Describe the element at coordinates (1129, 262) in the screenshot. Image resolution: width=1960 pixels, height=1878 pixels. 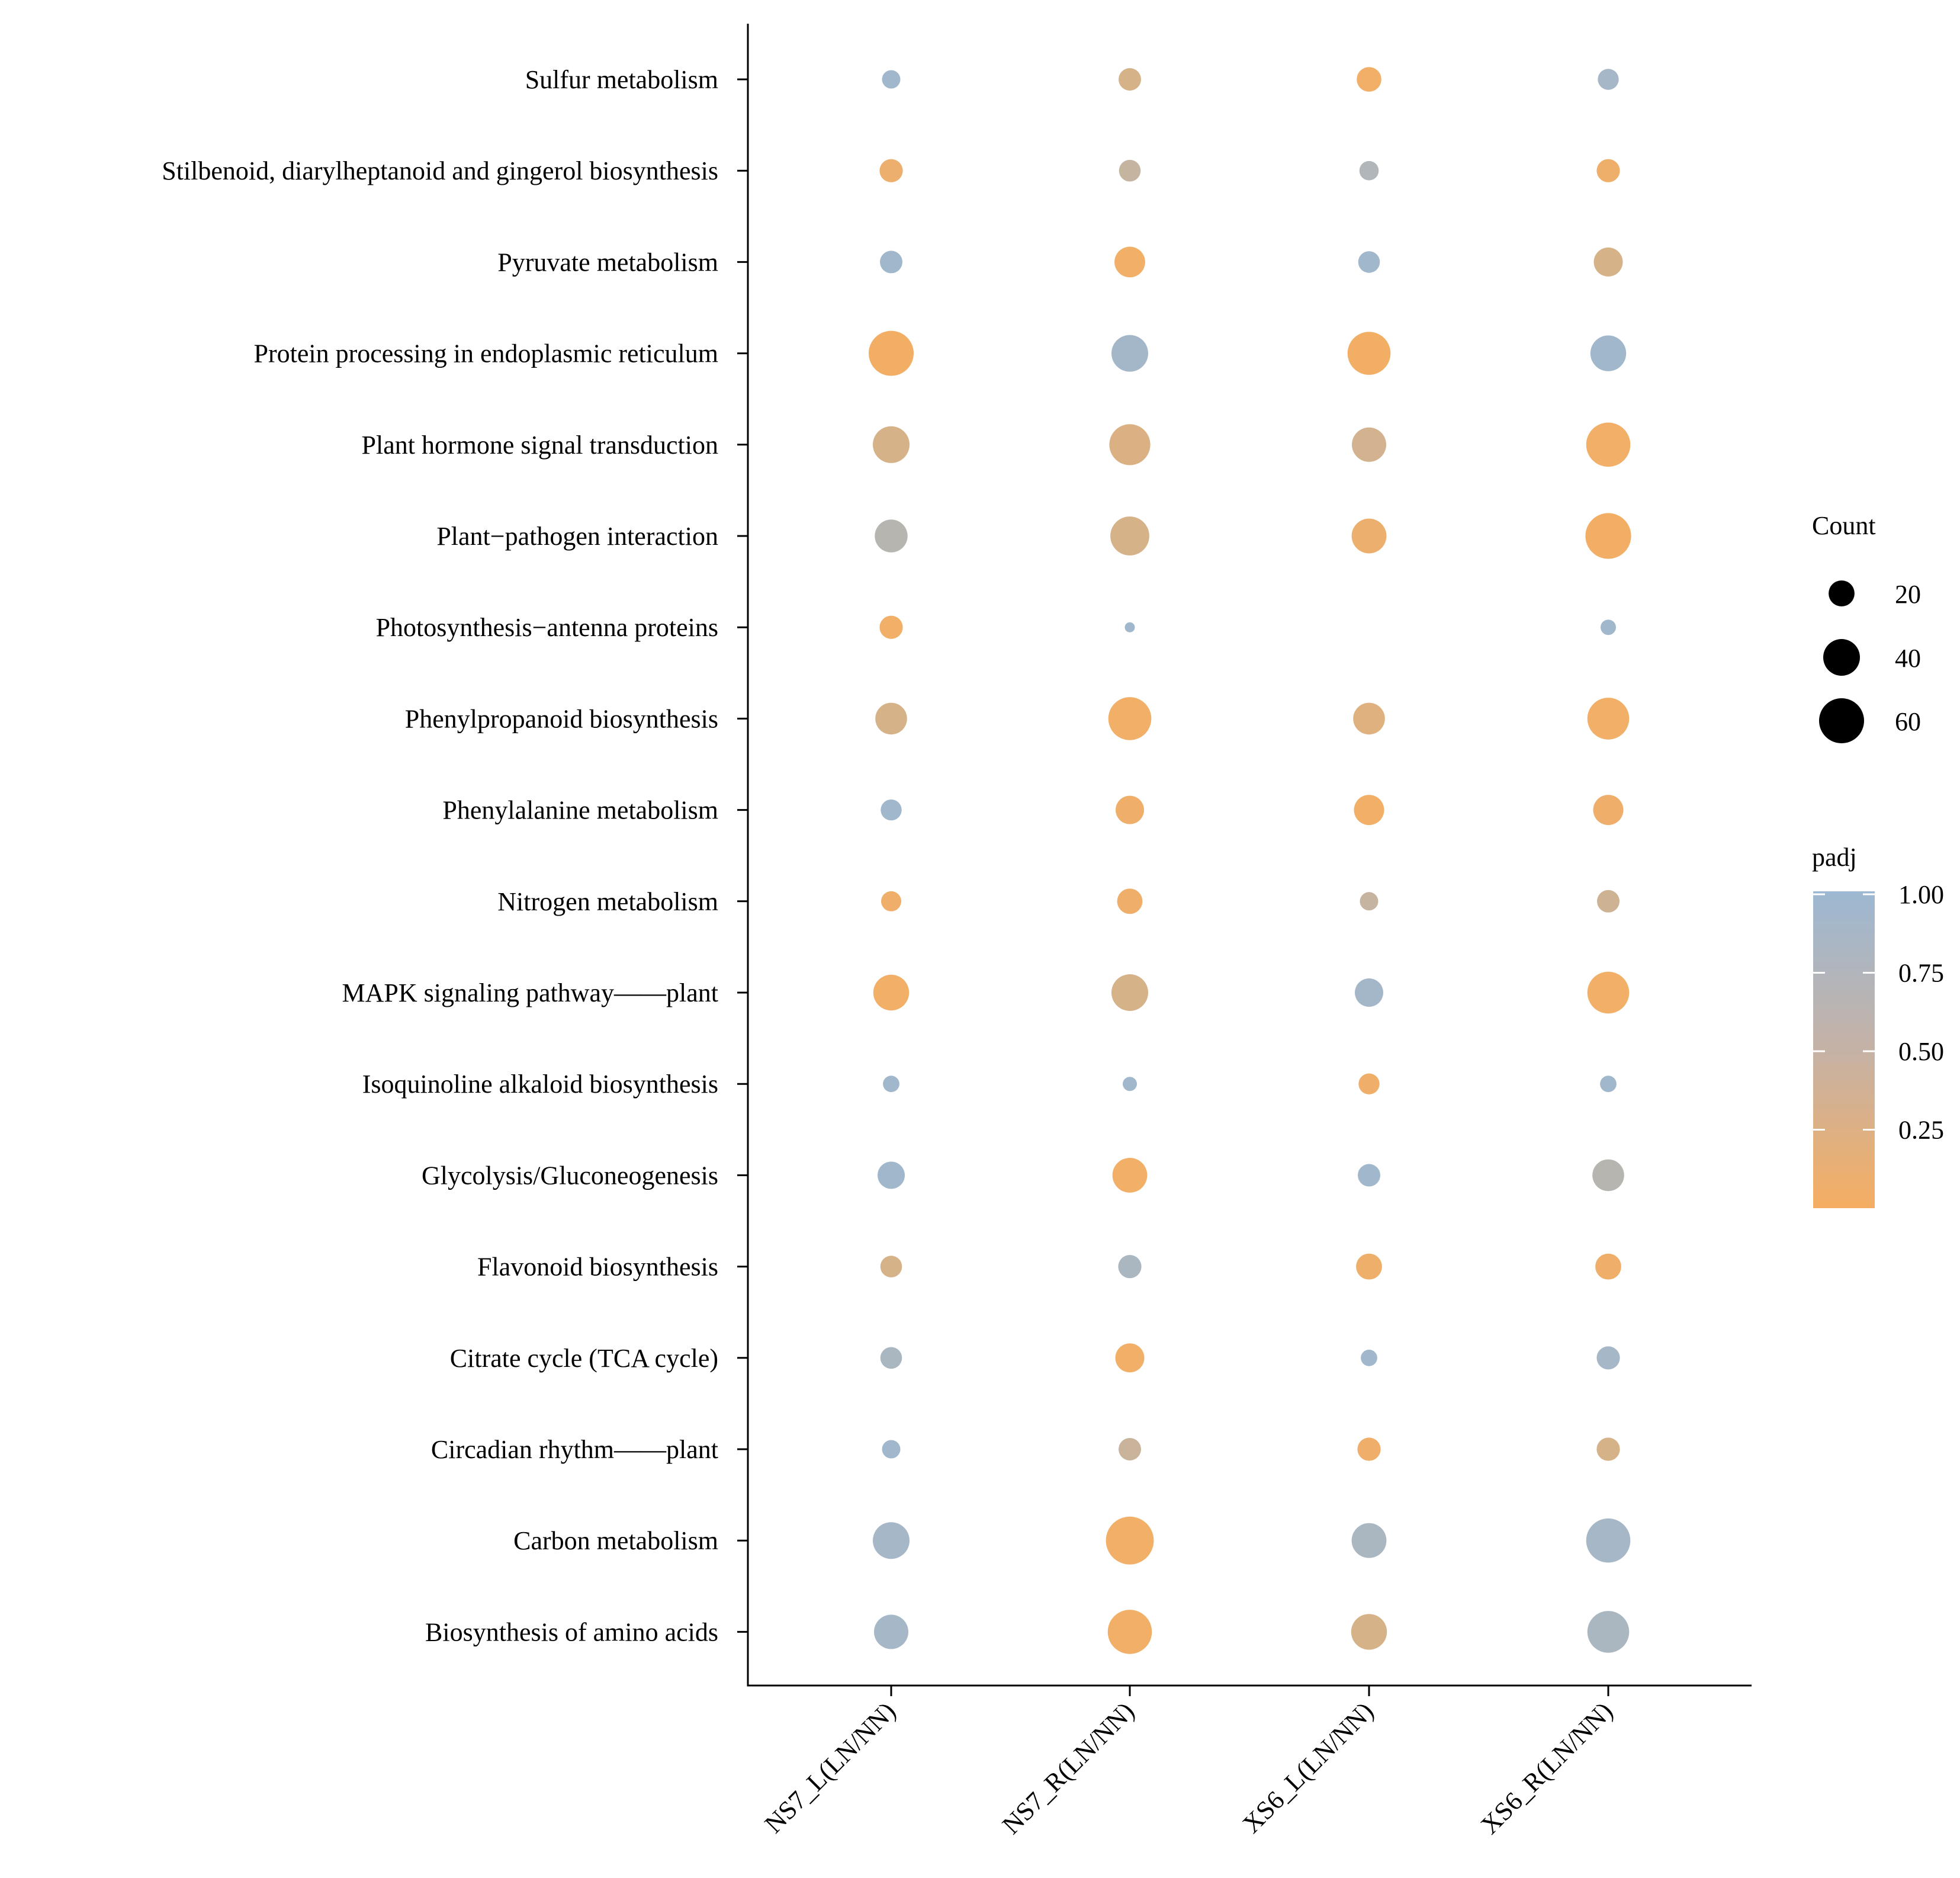
I see `bubble-pyruvate-metabolism-ns7-r-ln-nn` at that location.